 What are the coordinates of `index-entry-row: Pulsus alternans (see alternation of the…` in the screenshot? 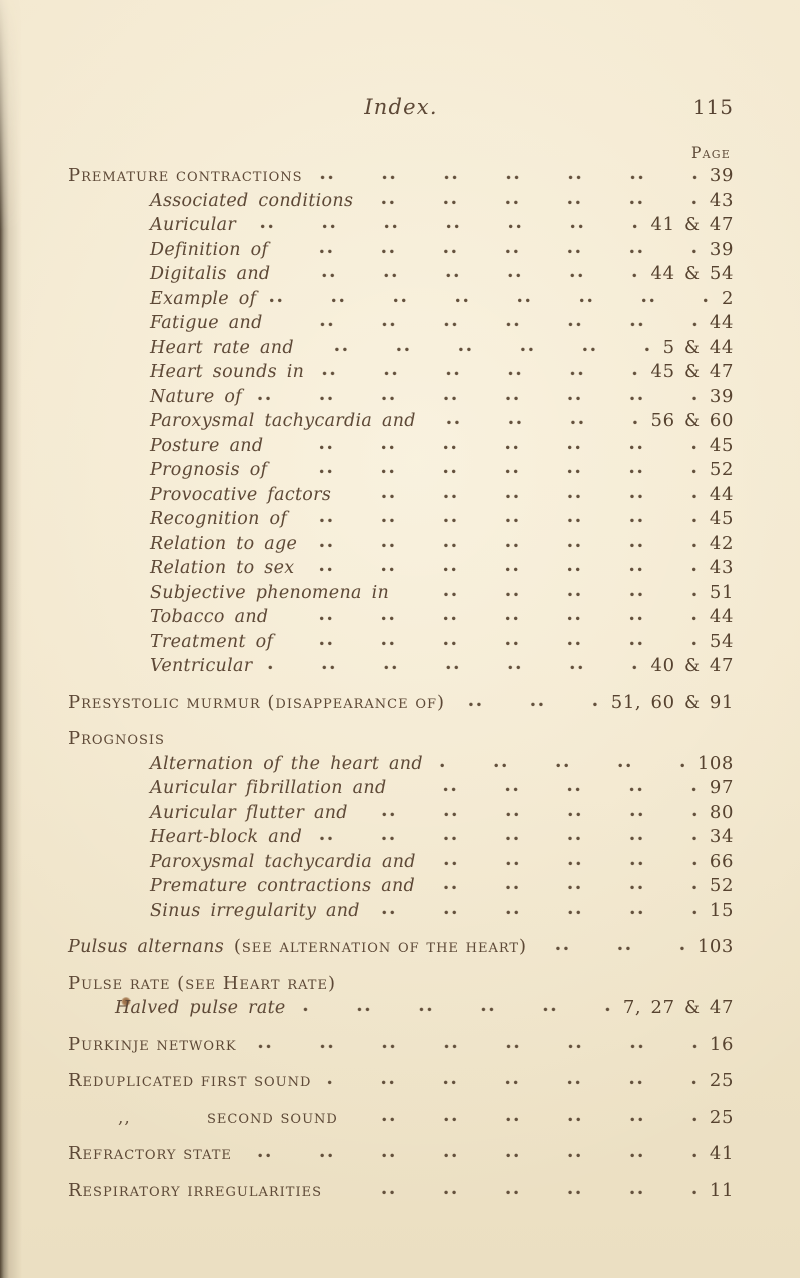 It's located at (401, 947).